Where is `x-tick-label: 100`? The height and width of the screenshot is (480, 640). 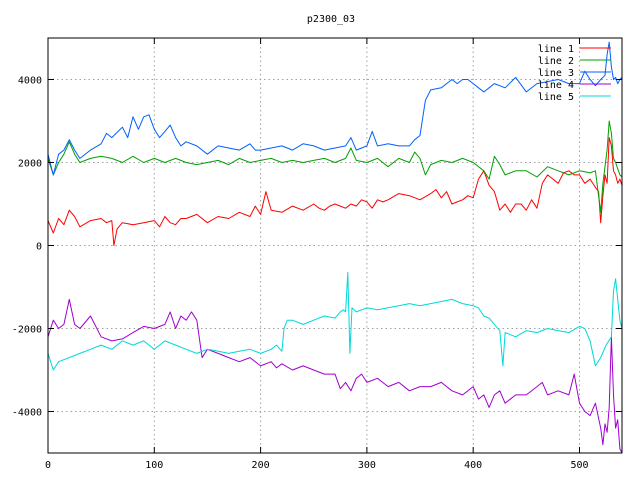 x-tick-label: 100 is located at coordinates (154, 465).